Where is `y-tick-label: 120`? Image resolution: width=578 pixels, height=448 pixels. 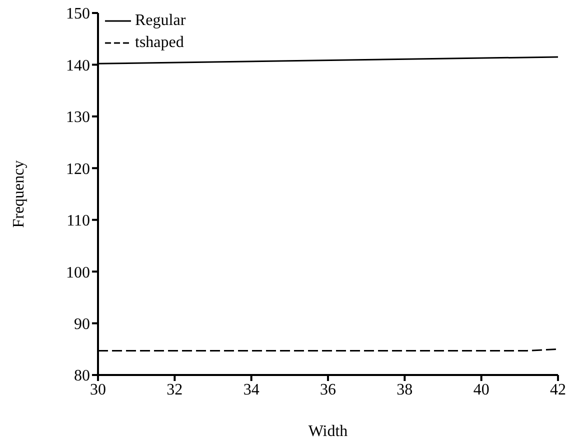 y-tick-label: 120 is located at coordinates (78, 169).